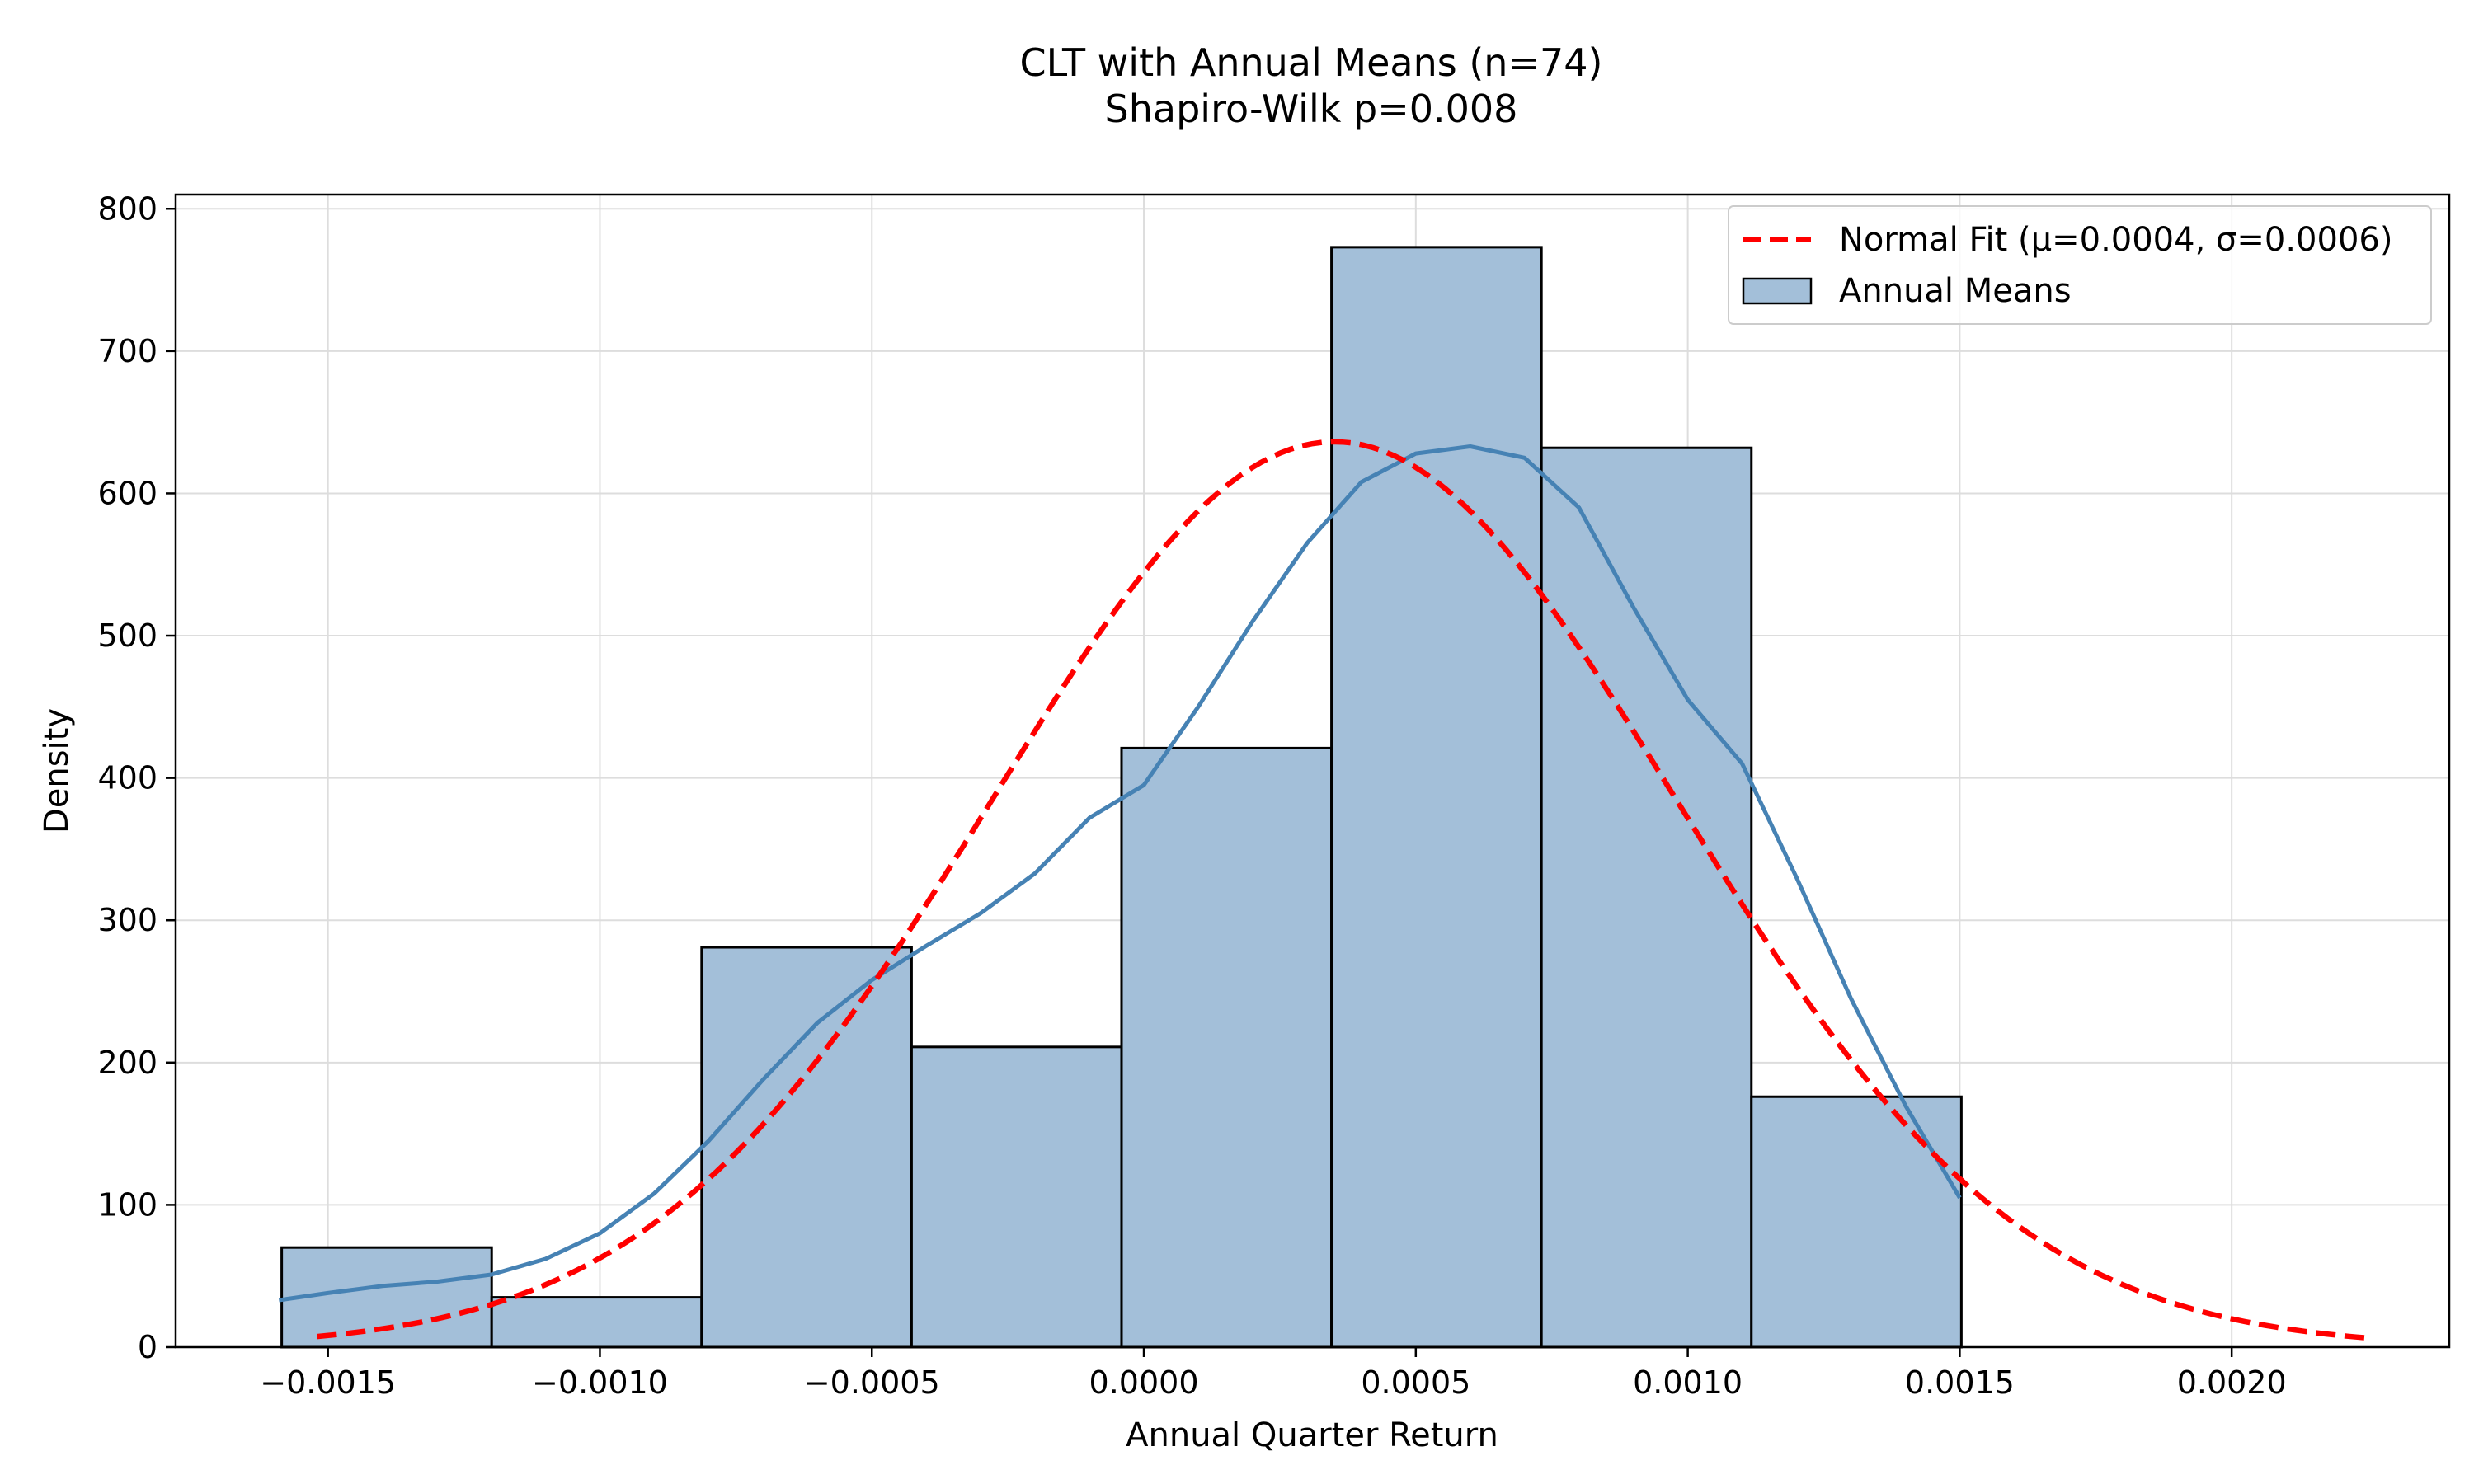 The image size is (2474, 1484). What do you see at coordinates (1777, 291) in the screenshot?
I see `legend-annual-means-swatch` at bounding box center [1777, 291].